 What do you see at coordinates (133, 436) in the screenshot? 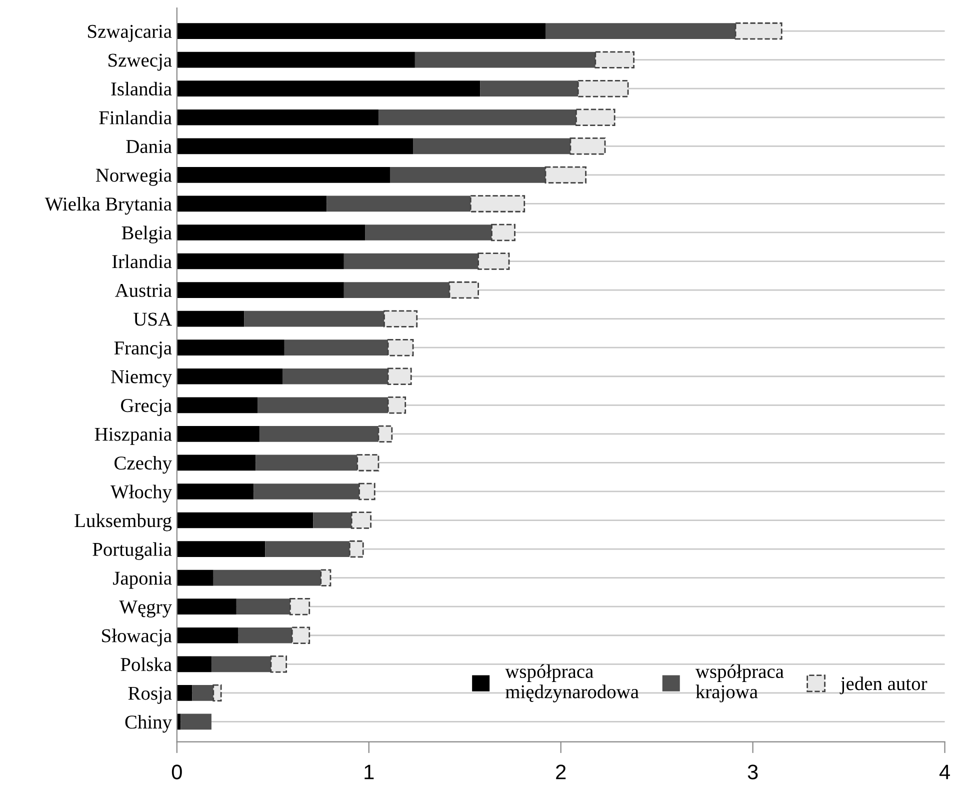
I see `y-tick-label: Hiszpania` at bounding box center [133, 436].